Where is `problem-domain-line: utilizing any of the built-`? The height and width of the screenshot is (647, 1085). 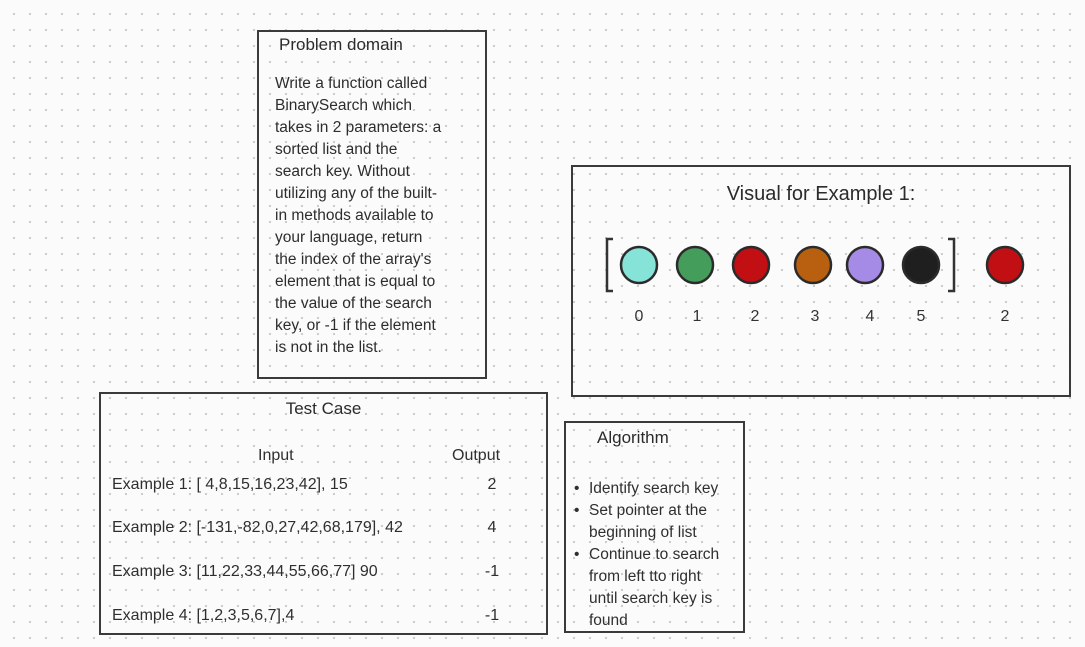
problem-domain-line: utilizing any of the built- is located at coordinates (356, 193).